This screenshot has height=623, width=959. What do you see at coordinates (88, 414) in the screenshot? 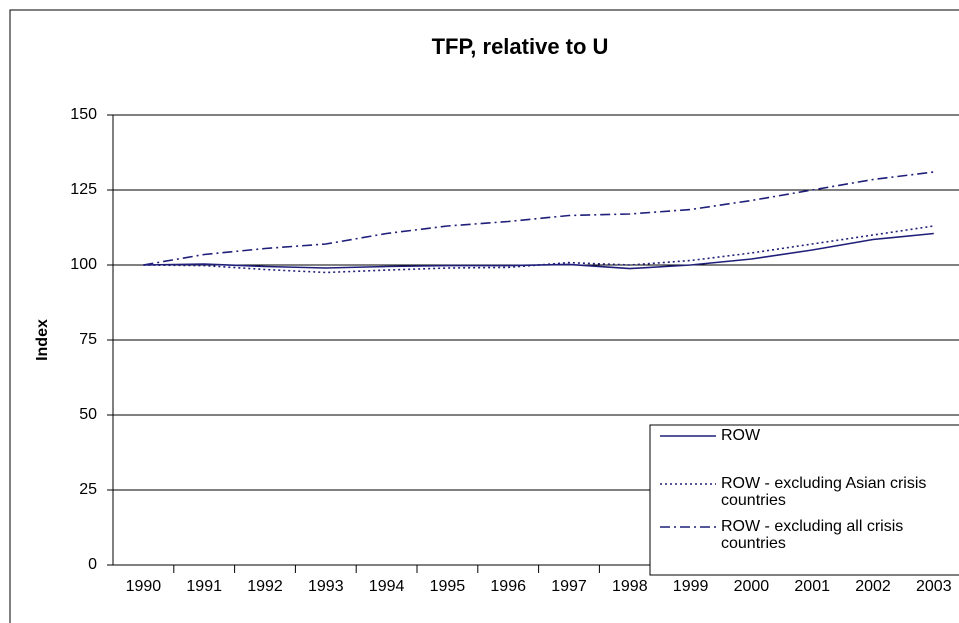
I see `y-tick-label: 50` at bounding box center [88, 414].